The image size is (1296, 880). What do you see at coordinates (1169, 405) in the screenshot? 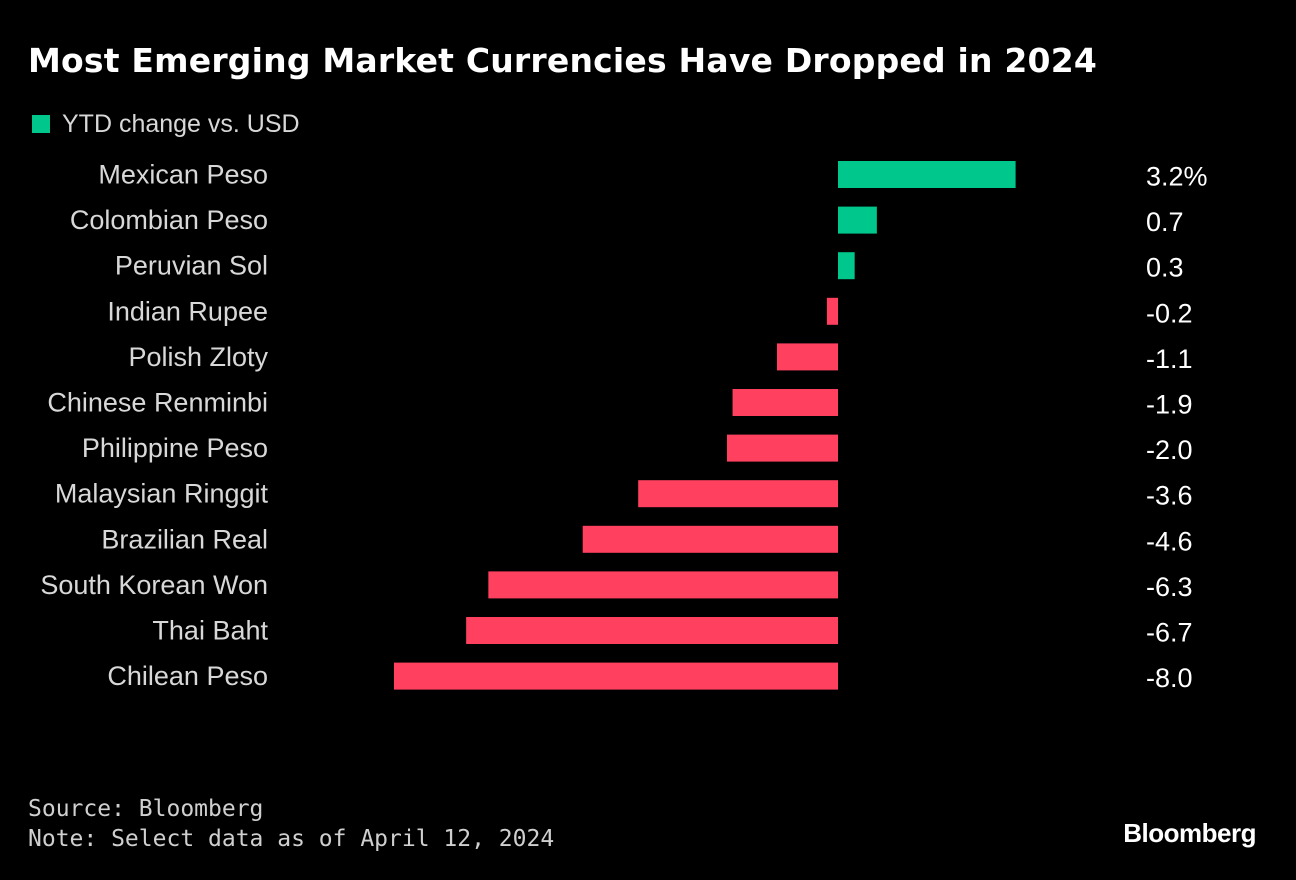
I see `value-label: -1.9` at bounding box center [1169, 405].